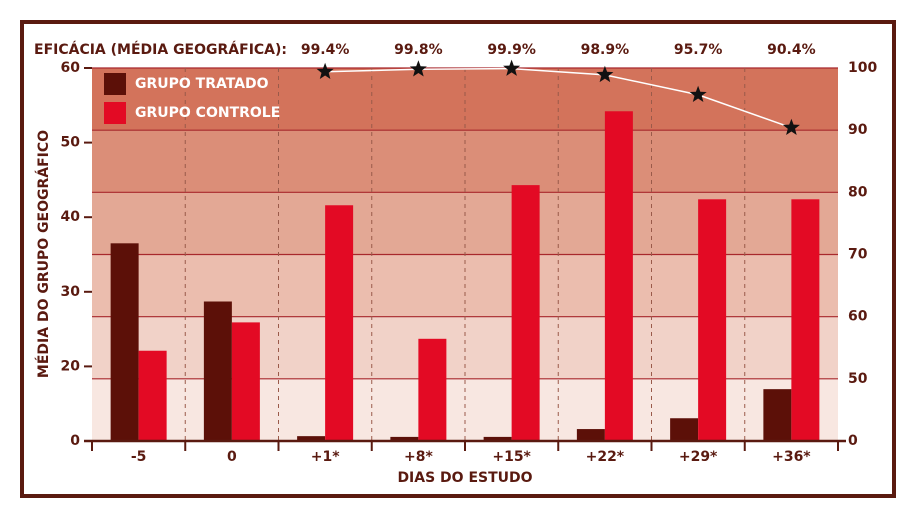  What do you see at coordinates (71, 217) in the screenshot?
I see `y-tick-label: 40` at bounding box center [71, 217].